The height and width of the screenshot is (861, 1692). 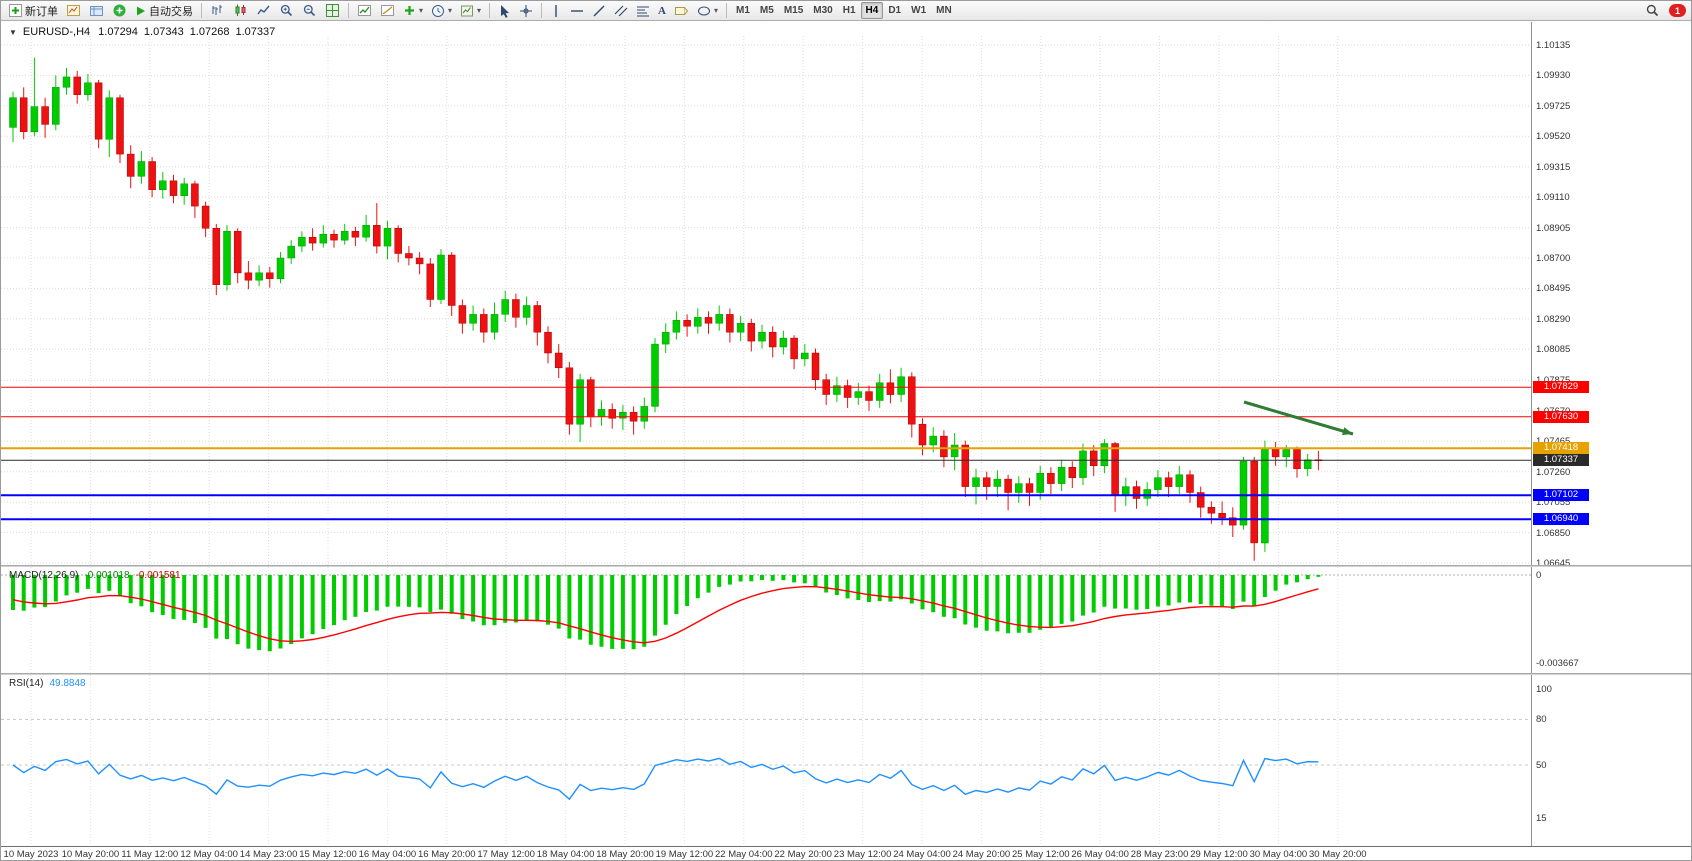 I want to click on timeframe-mn: MN, so click(x=944, y=10).